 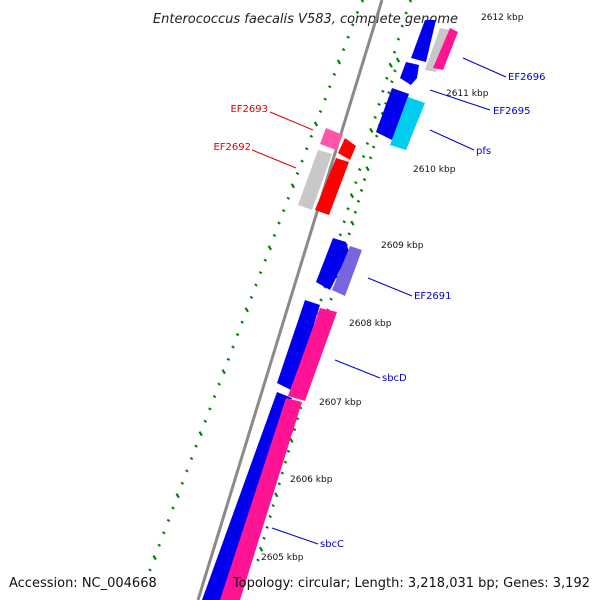 I want to click on label-EF2695: EF2695, so click(x=512, y=111).